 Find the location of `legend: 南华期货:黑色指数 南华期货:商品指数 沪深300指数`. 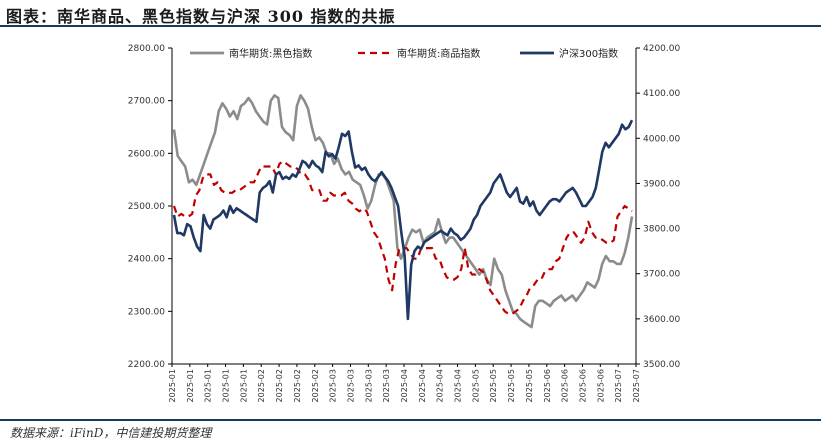

legend: 南华期货:黑色指数 南华期货:商品指数 沪深300指数 is located at coordinates (404, 53).